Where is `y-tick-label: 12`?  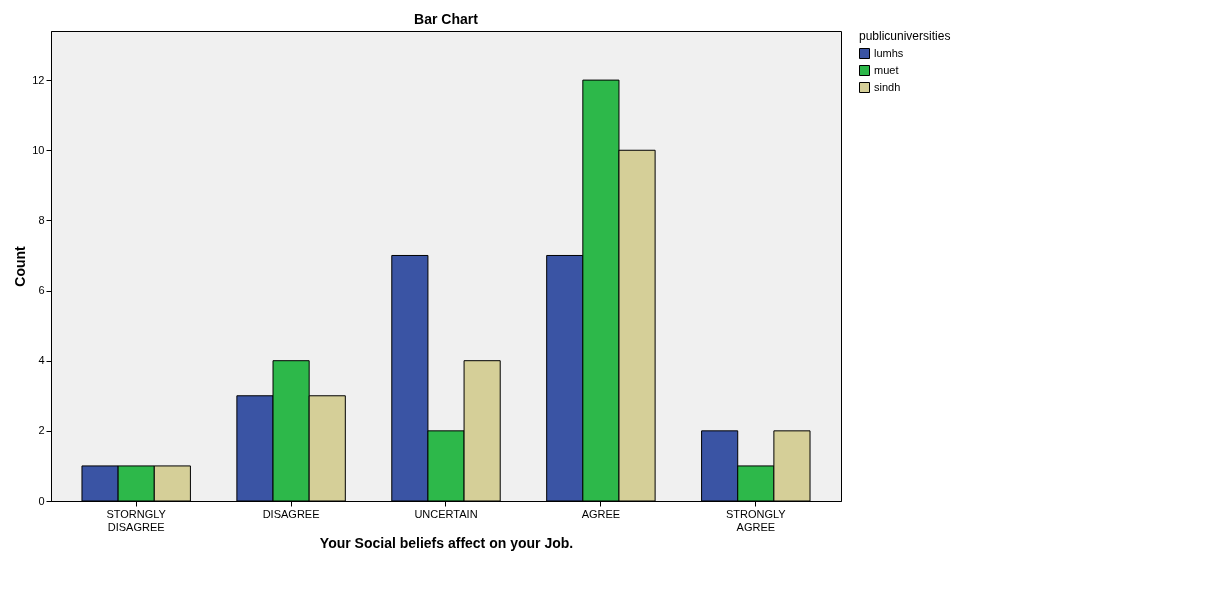 y-tick-label: 12 is located at coordinates (38, 79).